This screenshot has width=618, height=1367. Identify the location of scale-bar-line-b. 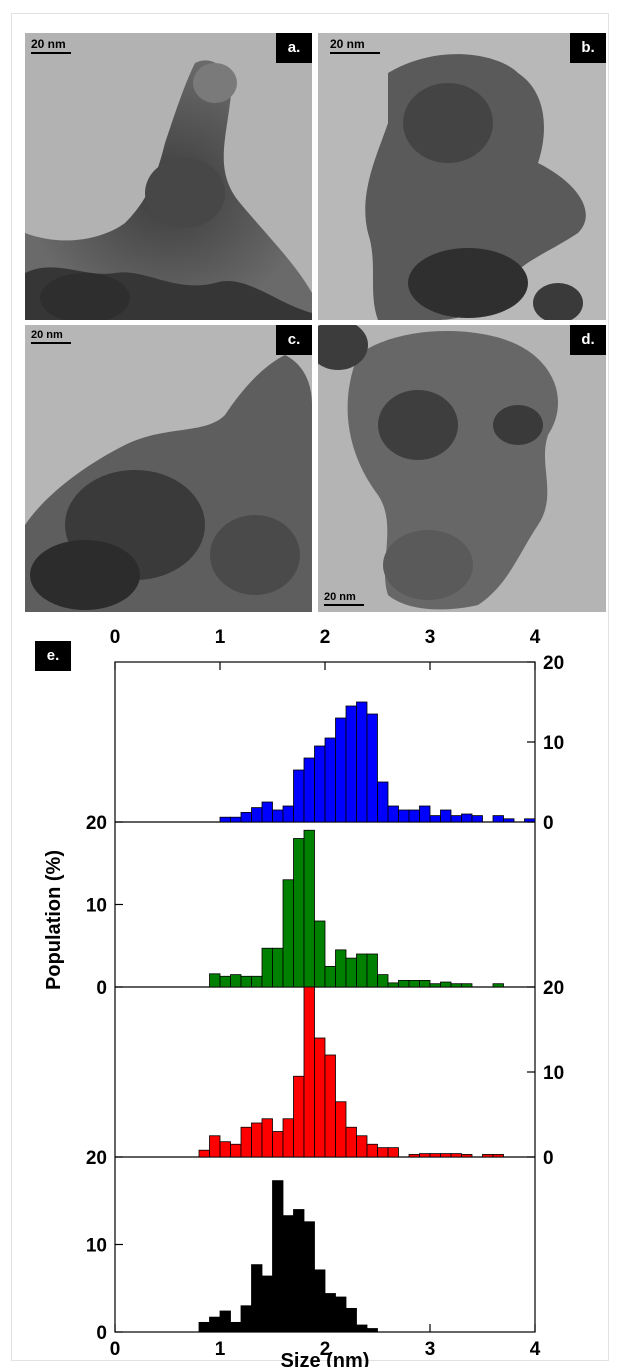
(355, 53).